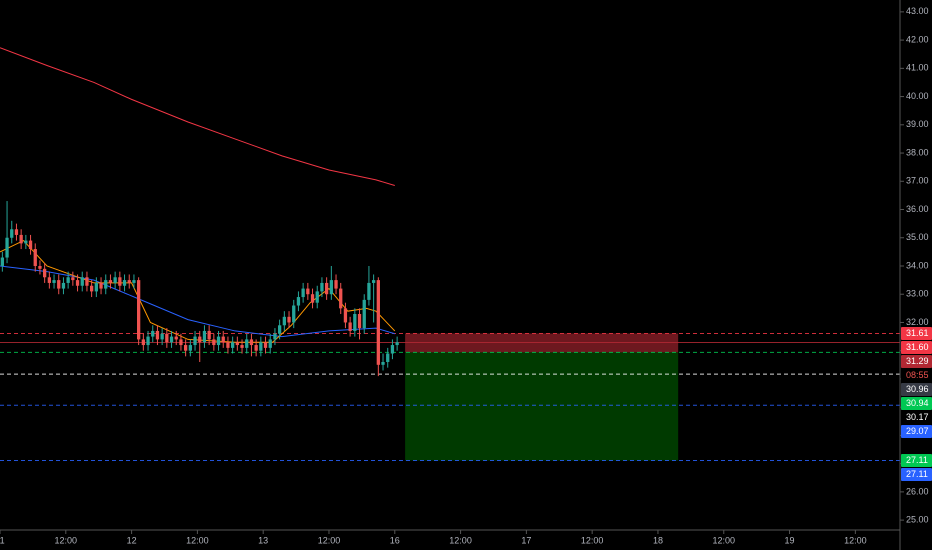  What do you see at coordinates (790, 540) in the screenshot?
I see `x-tick-label: 19` at bounding box center [790, 540].